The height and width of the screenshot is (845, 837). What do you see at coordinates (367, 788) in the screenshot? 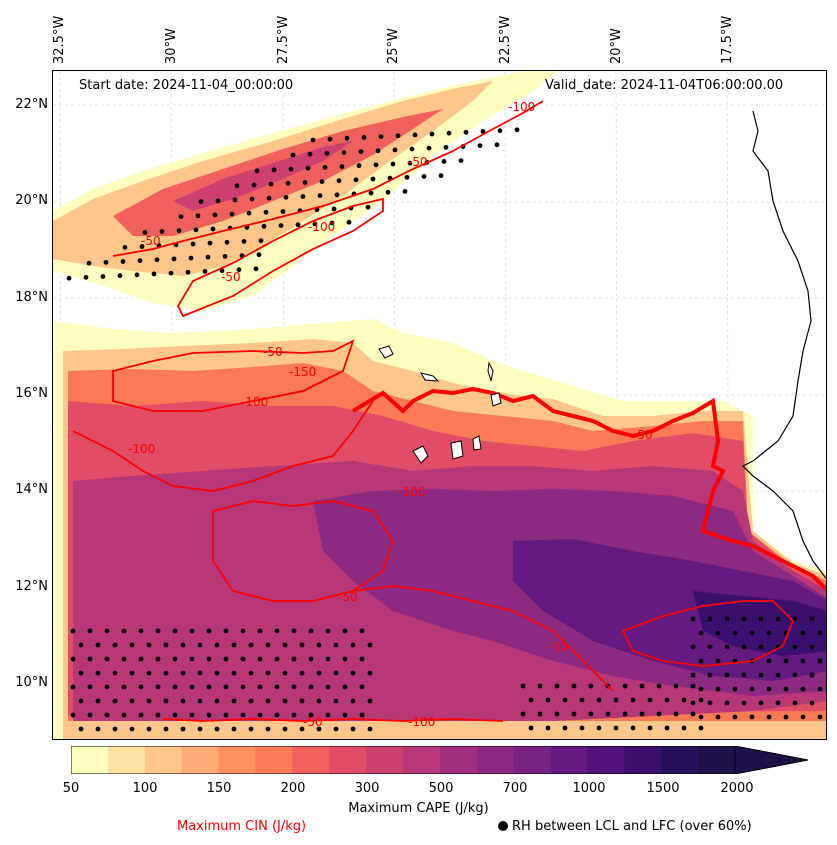
I see `colorbar-tick: 300` at bounding box center [367, 788].